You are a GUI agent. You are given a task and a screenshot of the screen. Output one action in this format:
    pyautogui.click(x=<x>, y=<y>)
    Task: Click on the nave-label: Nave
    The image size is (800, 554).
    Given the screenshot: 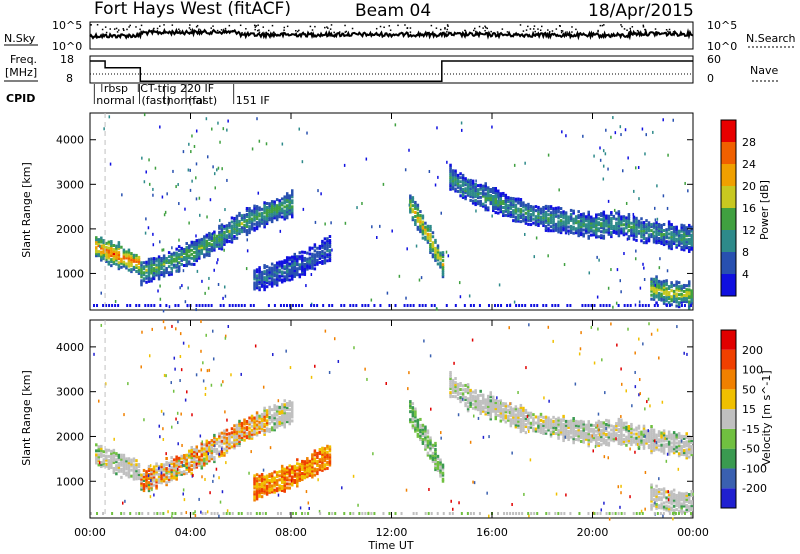 What is the action you would take?
    pyautogui.click(x=764, y=70)
    